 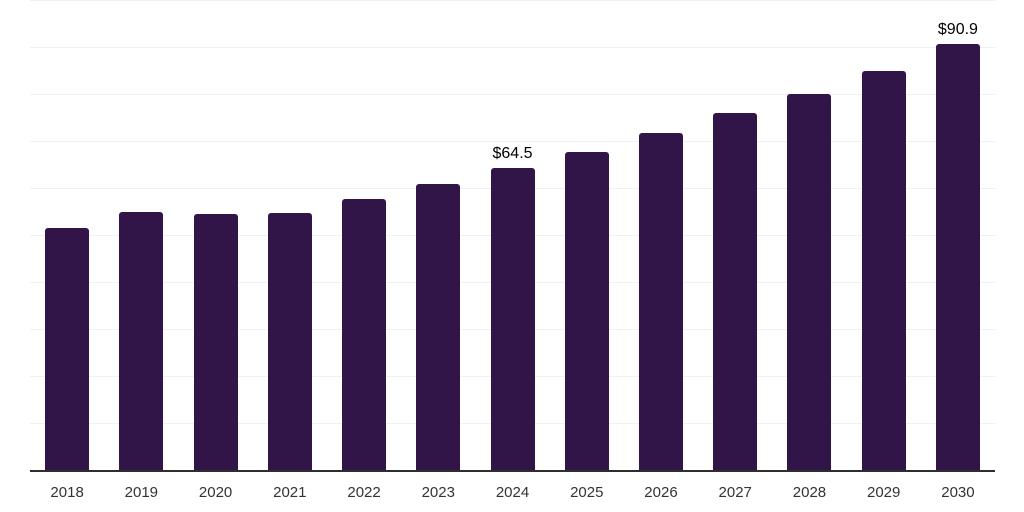 I want to click on bar-2023, so click(x=438, y=327).